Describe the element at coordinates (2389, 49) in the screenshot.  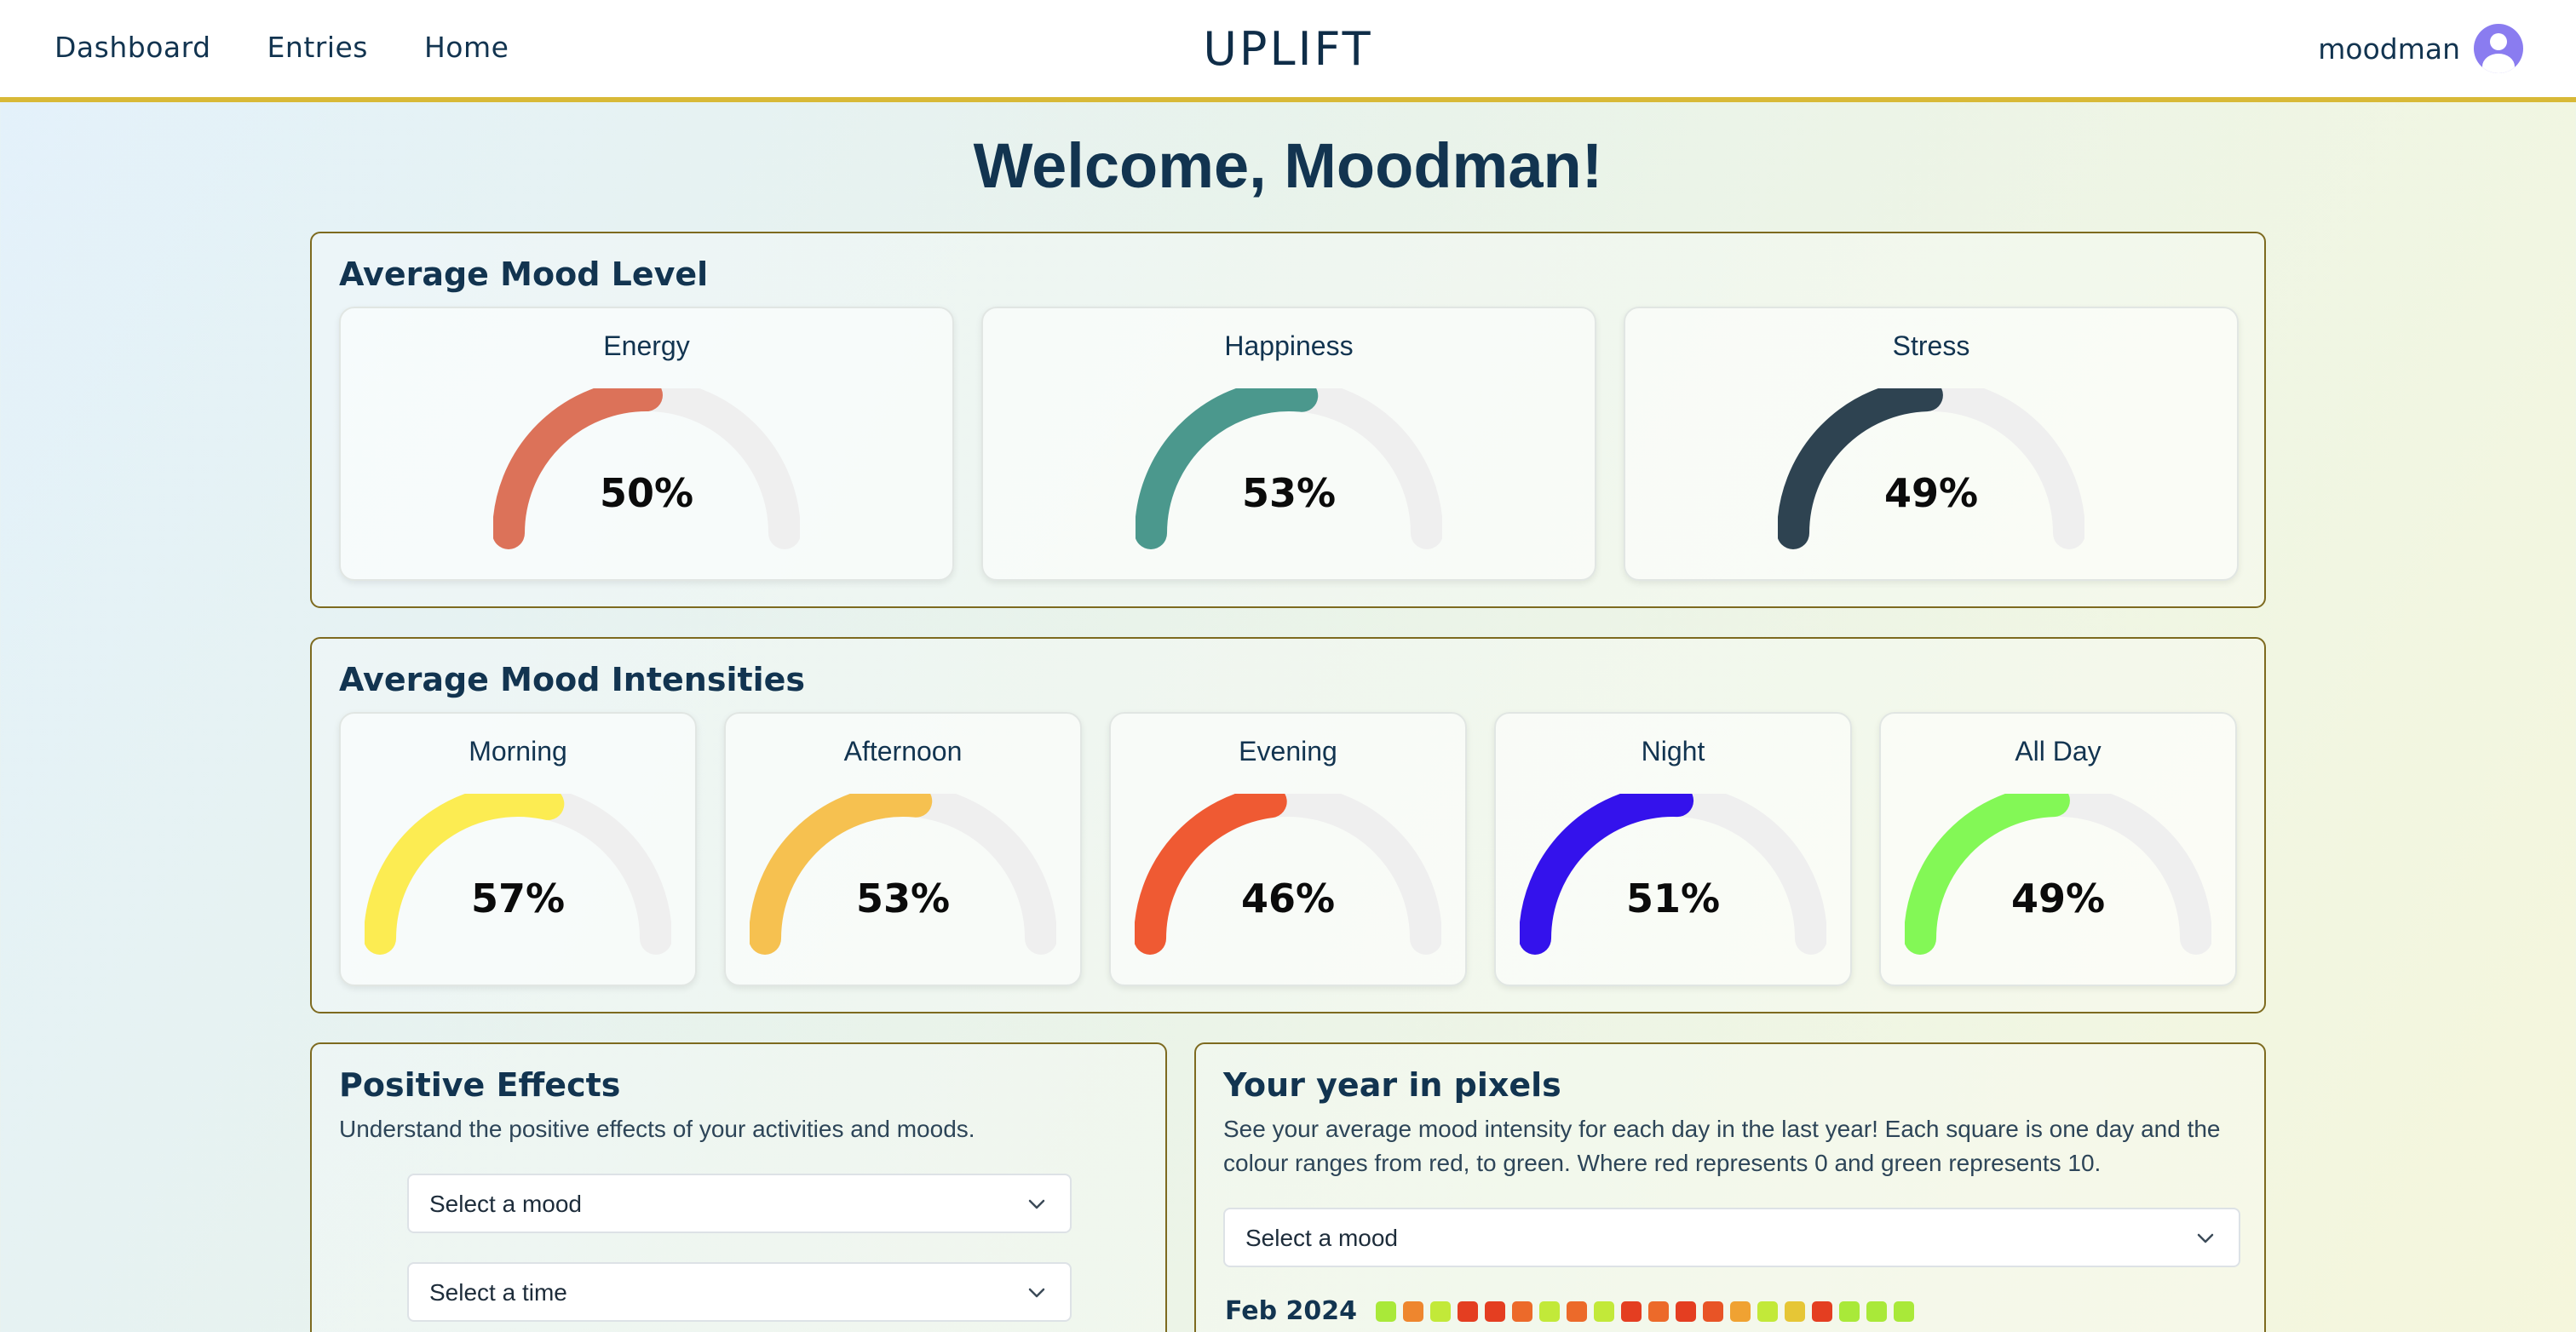
I see `username: moodman` at that location.